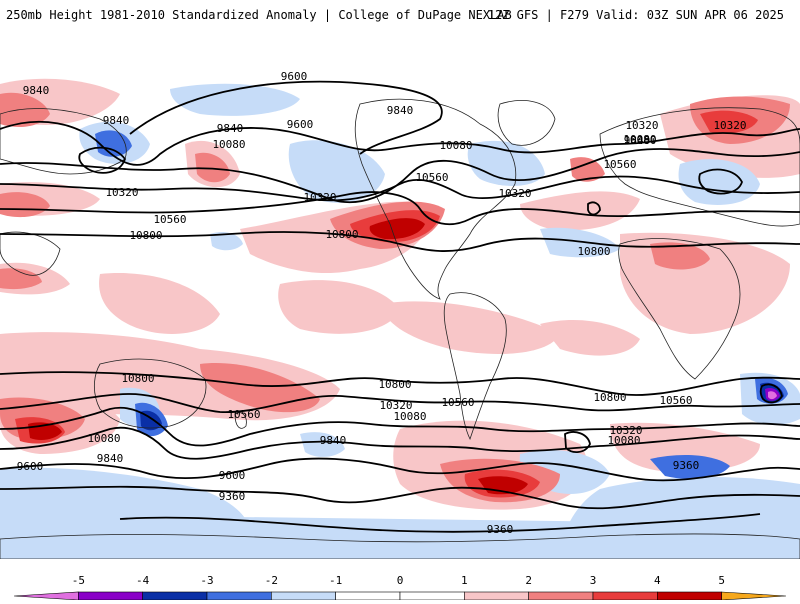  I want to click on colorbar-ticks: -5 -4 -3 -2 -1 0 1 2 3 4 5, so click(398, 580).